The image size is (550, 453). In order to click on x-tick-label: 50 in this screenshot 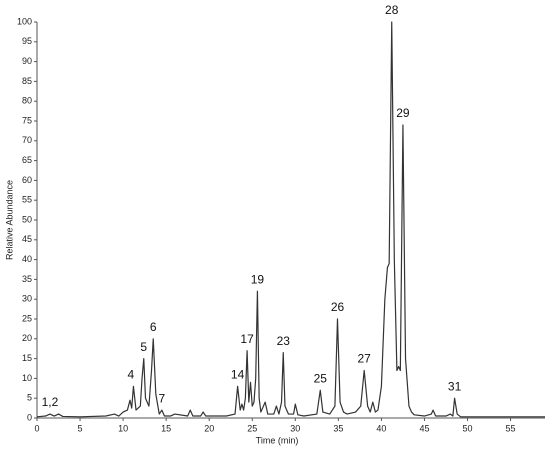, I will do `click(468, 428)`.